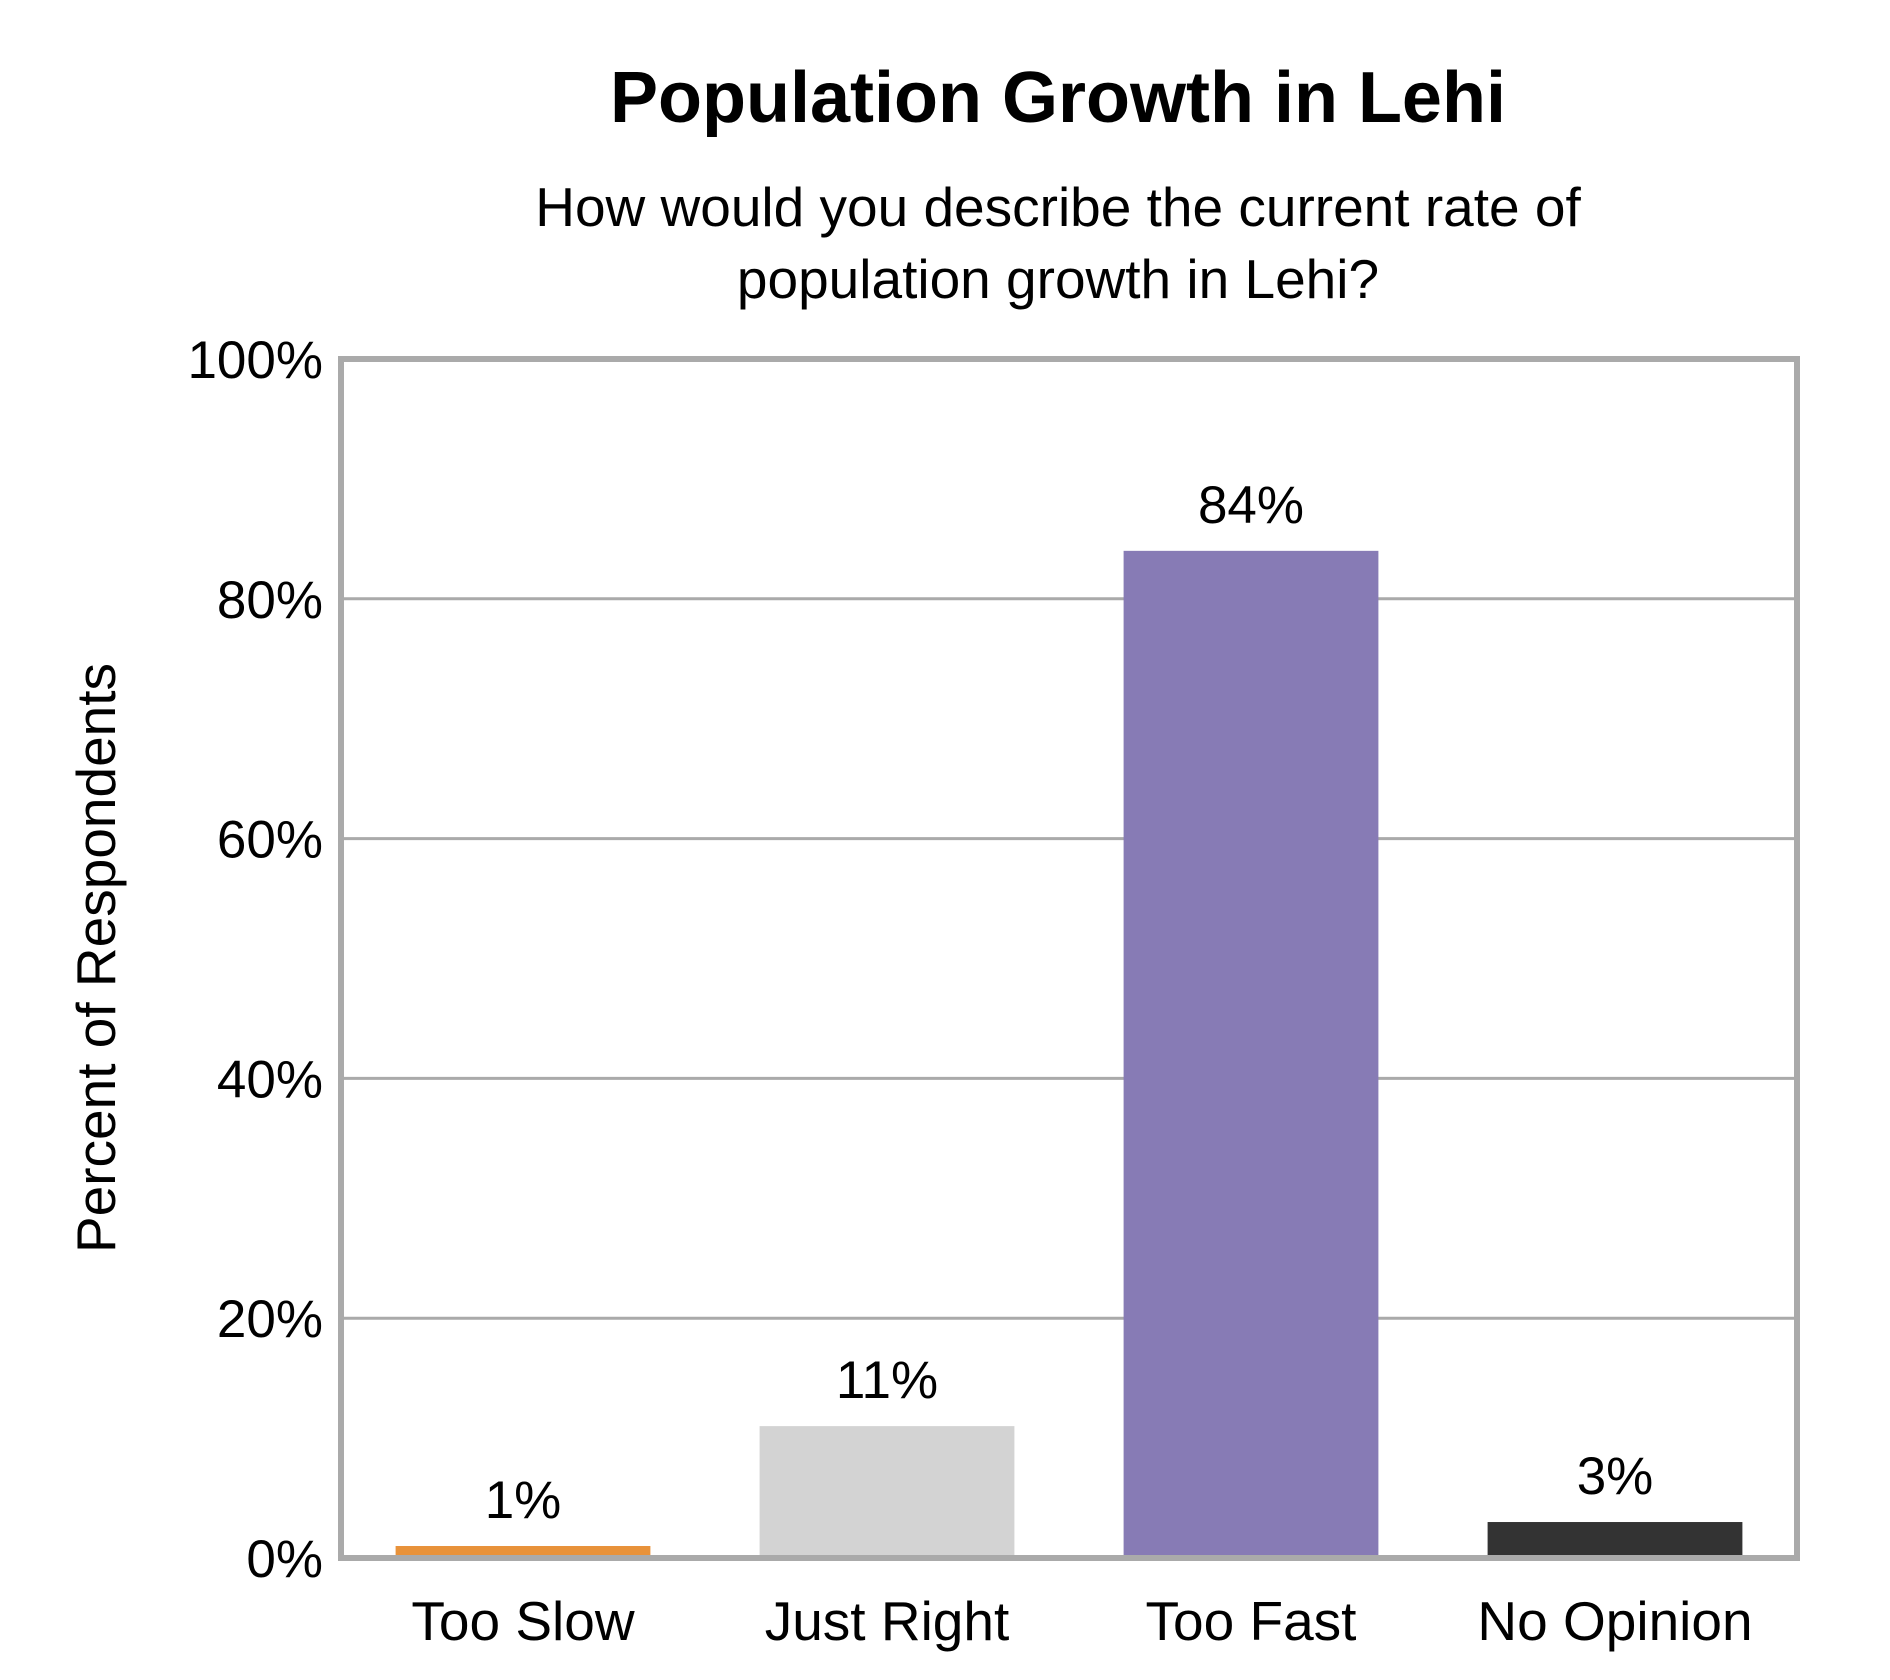  I want to click on bar-too-slow, so click(523, 1552).